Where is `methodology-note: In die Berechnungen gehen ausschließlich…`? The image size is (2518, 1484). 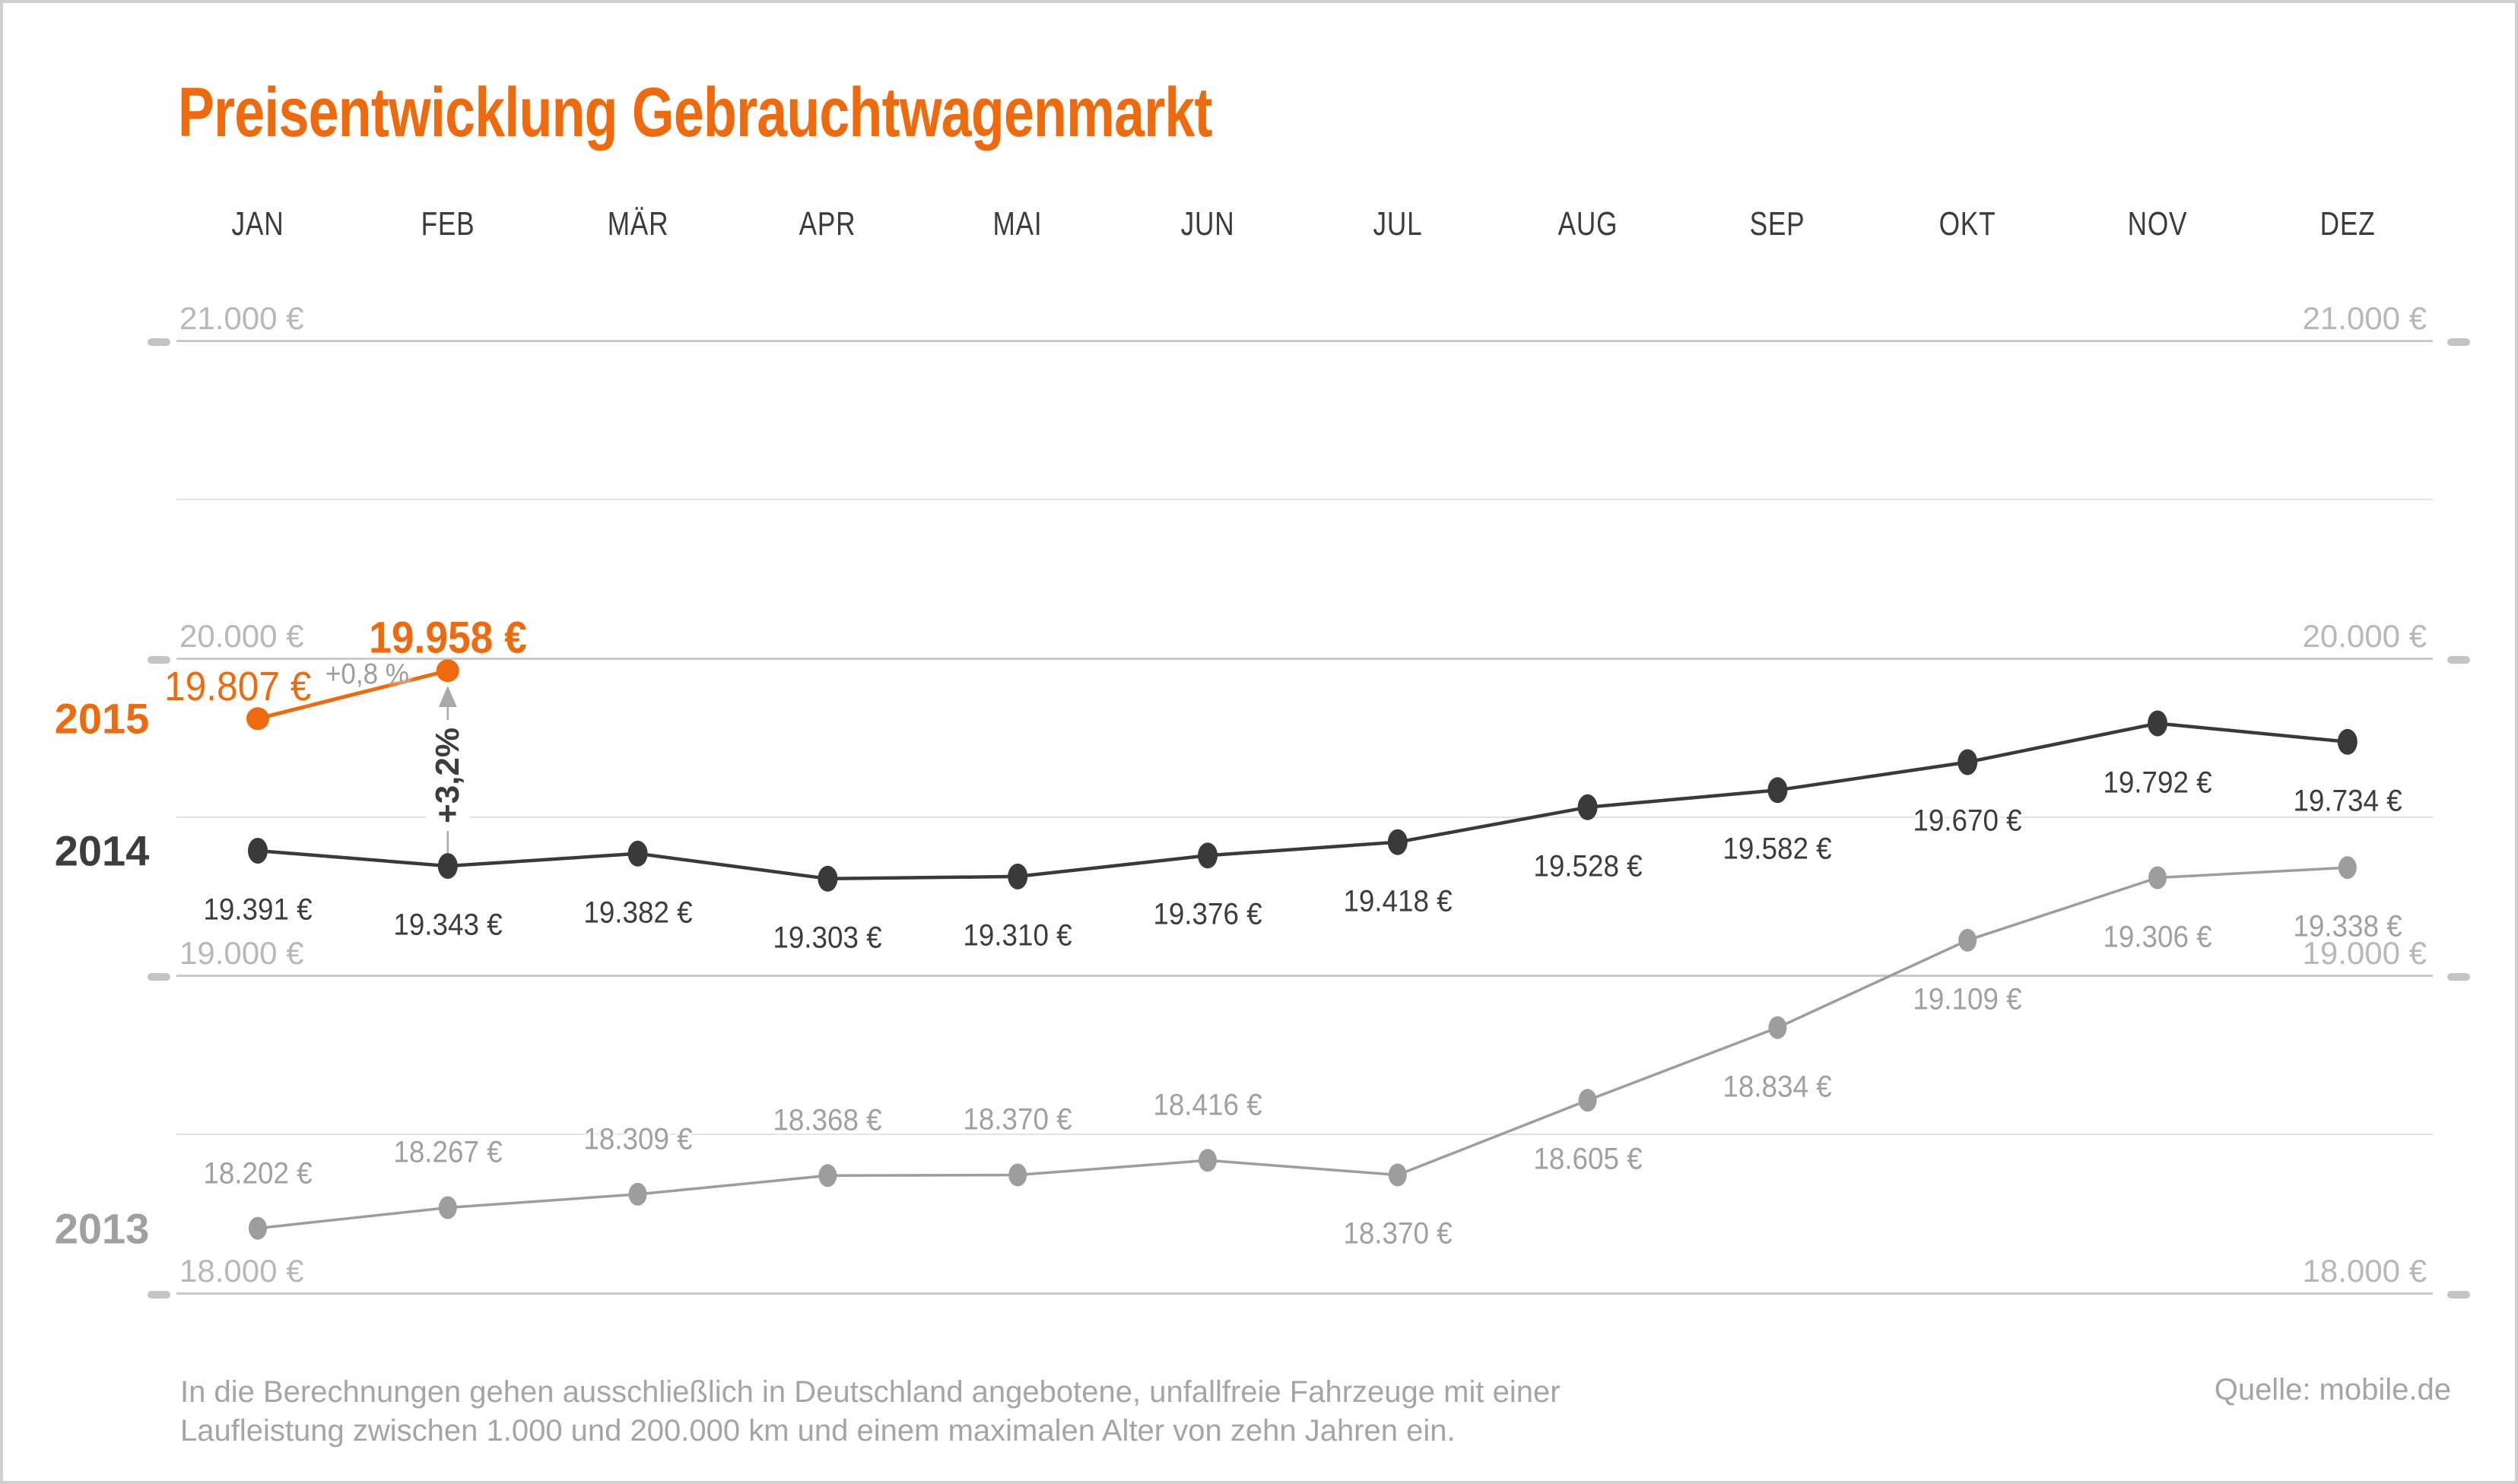 methodology-note: In die Berechnungen gehen ausschließlich… is located at coordinates (870, 1412).